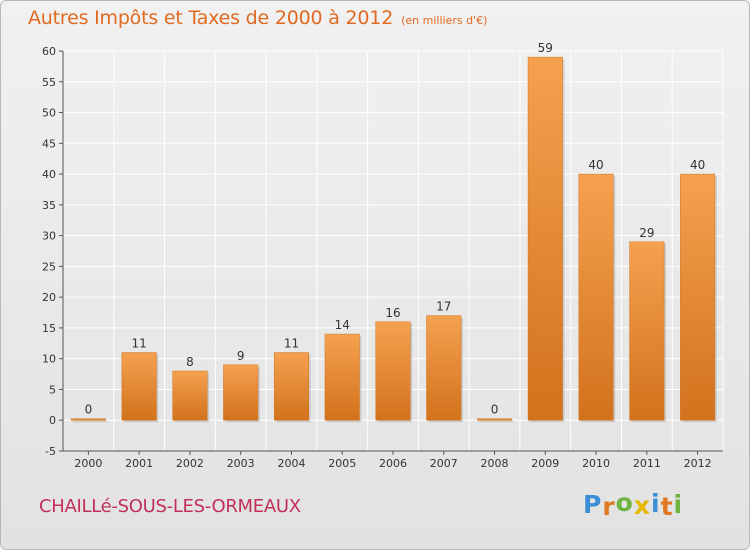  What do you see at coordinates (698, 463) in the screenshot?
I see `x-tick-label: 2012` at bounding box center [698, 463].